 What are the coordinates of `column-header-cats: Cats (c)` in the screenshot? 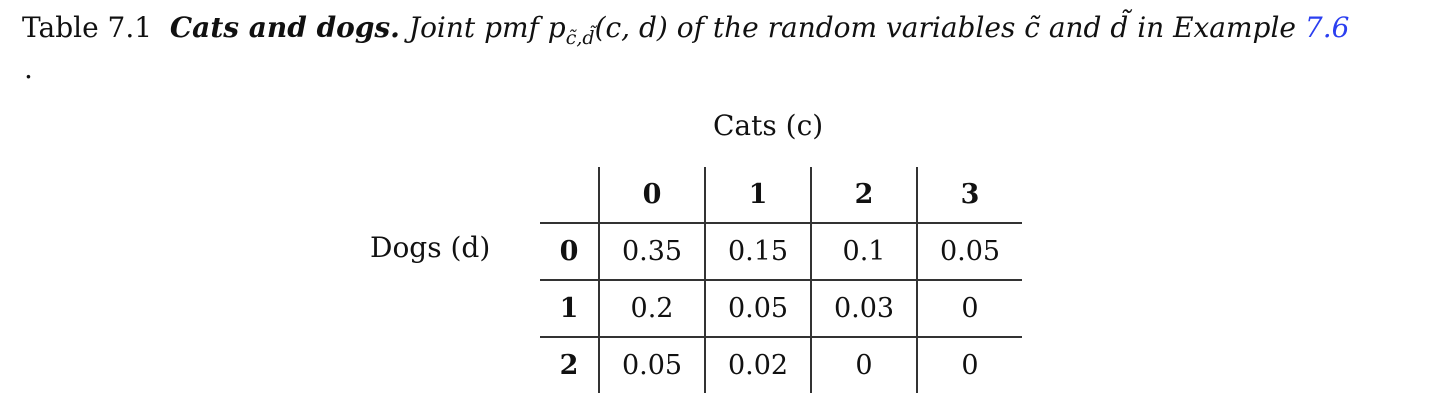 It's located at (768, 125).